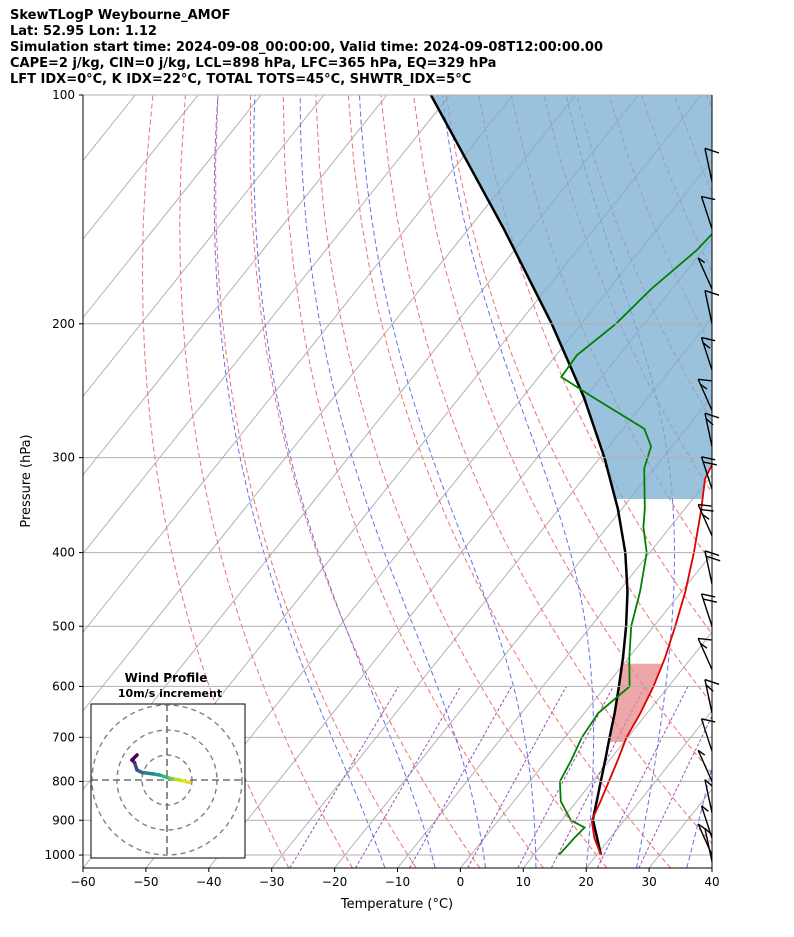 Image resolution: width=794 pixels, height=937 pixels. Describe the element at coordinates (396, 904) in the screenshot. I see `x-axis-label: Temperature (°C)` at that location.